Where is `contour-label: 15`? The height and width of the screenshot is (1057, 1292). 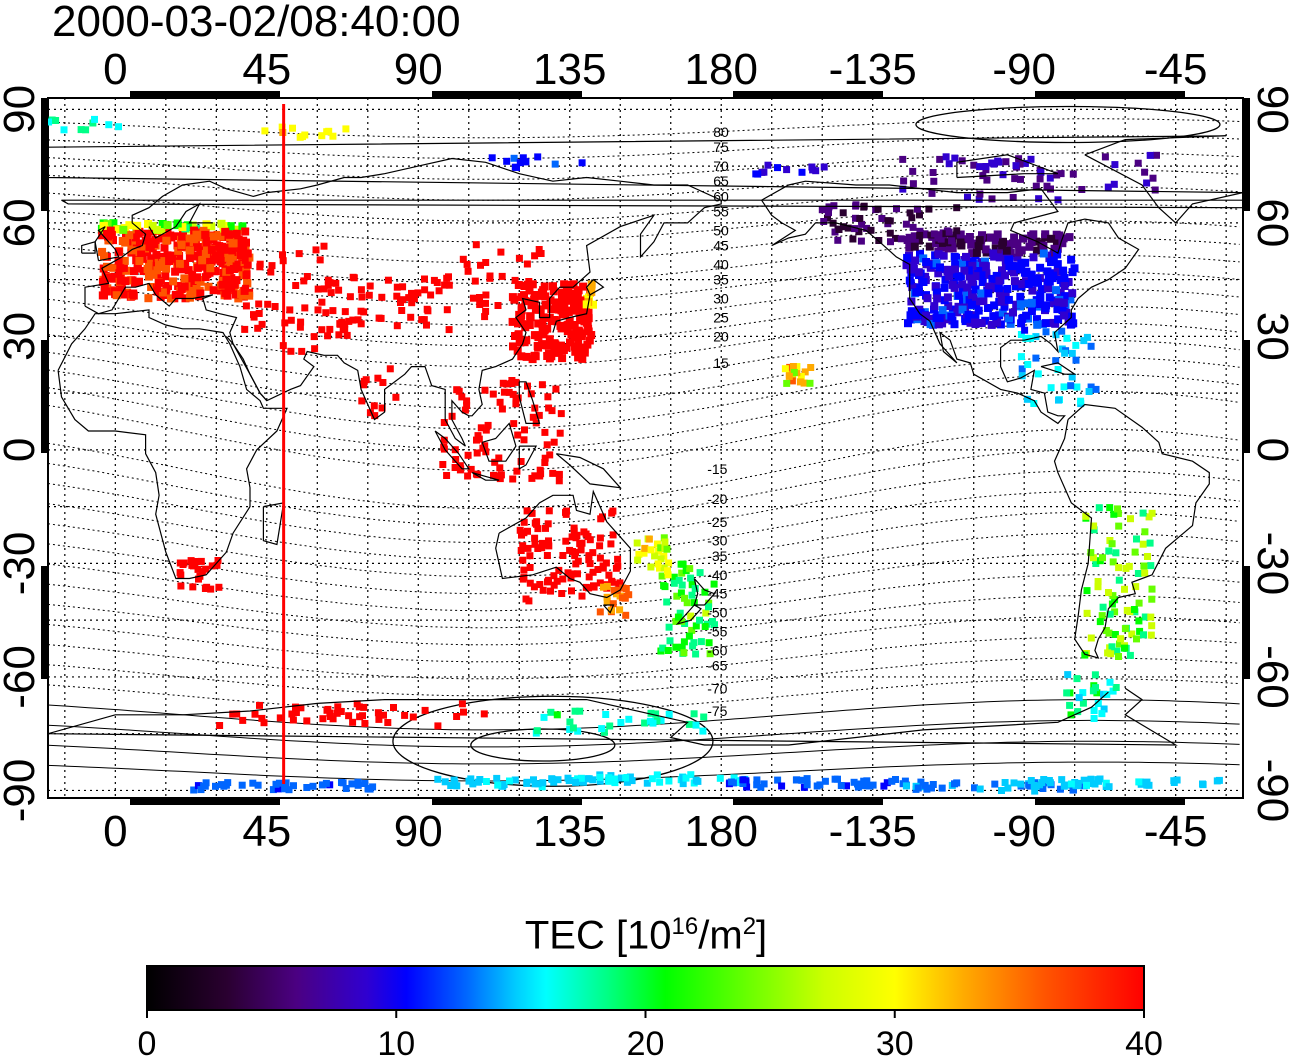 contour-label: 15 is located at coordinates (721, 363).